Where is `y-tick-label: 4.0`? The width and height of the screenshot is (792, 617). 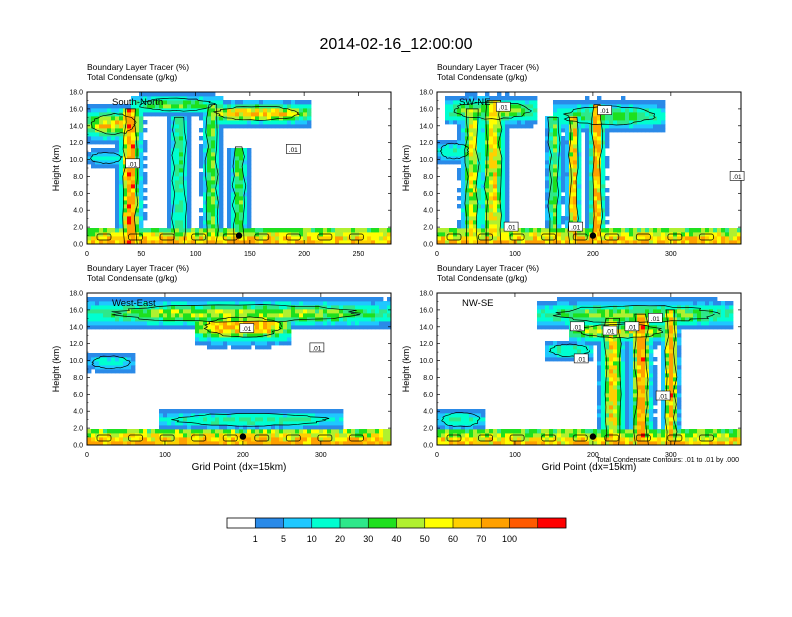 y-tick-label: 4.0 is located at coordinates (428, 211).